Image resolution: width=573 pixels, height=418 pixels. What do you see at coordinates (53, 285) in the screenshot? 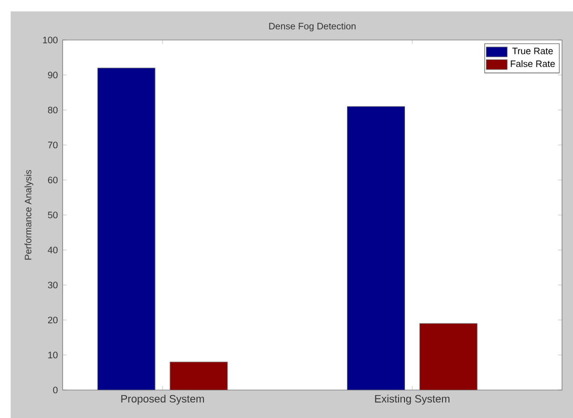
I see `y-tick-label: 30` at bounding box center [53, 285].